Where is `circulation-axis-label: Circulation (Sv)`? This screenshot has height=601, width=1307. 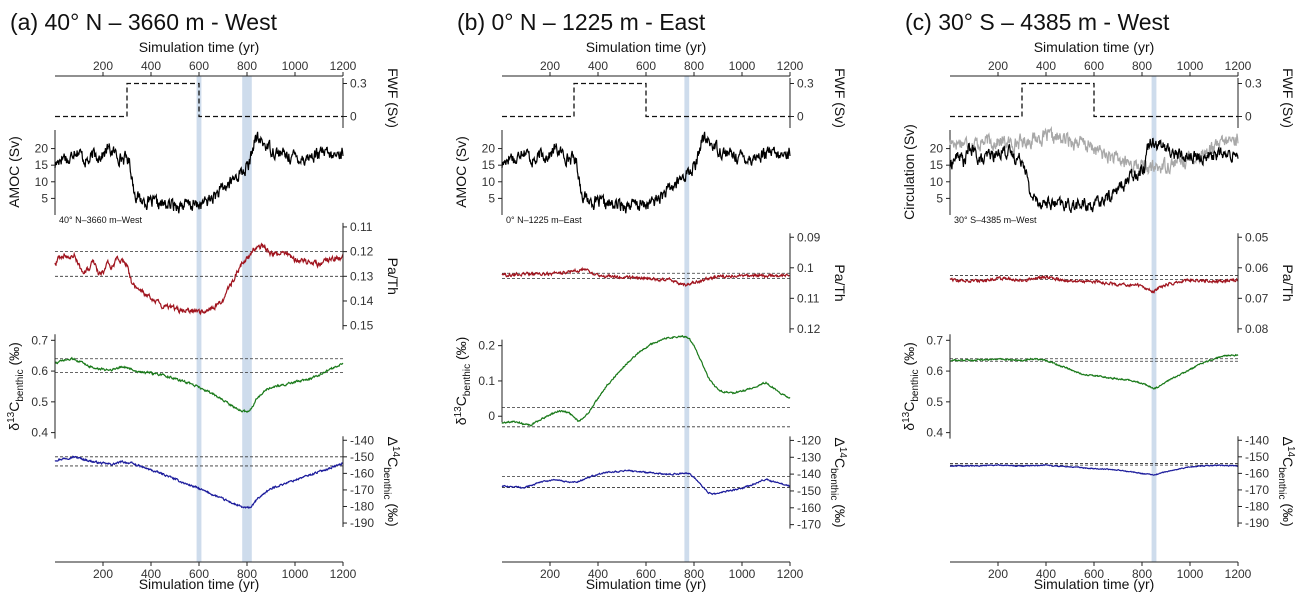
circulation-axis-label: Circulation (Sv) is located at coordinates (909, 172).